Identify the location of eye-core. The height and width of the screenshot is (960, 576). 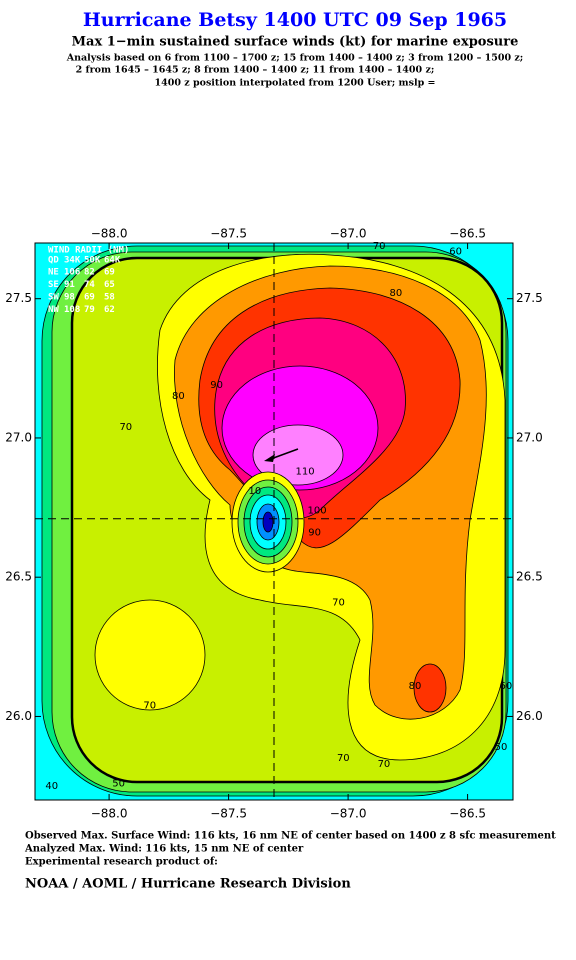
(268, 522).